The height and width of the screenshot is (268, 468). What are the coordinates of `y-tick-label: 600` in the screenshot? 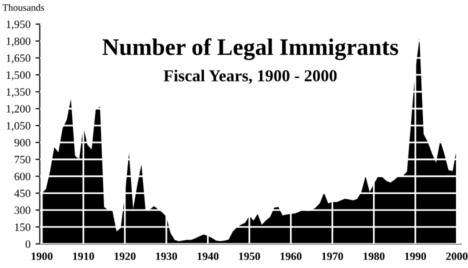 It's located at (22, 176).